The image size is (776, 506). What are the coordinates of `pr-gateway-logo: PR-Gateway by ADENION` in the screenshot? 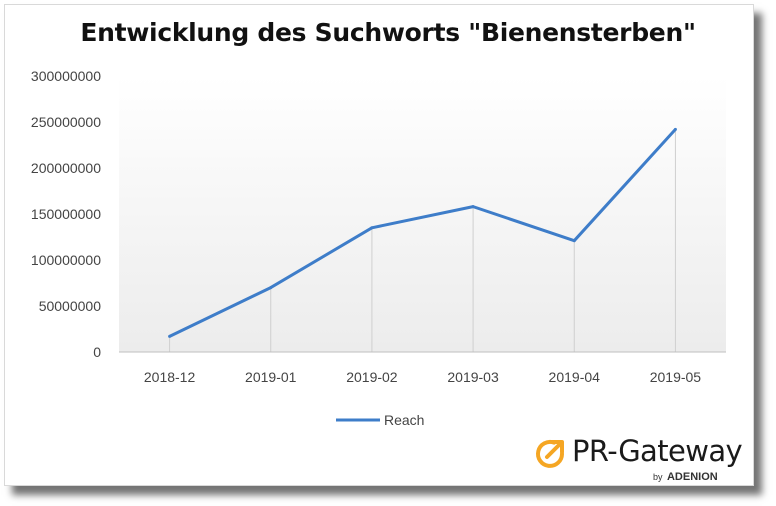 It's located at (640, 456).